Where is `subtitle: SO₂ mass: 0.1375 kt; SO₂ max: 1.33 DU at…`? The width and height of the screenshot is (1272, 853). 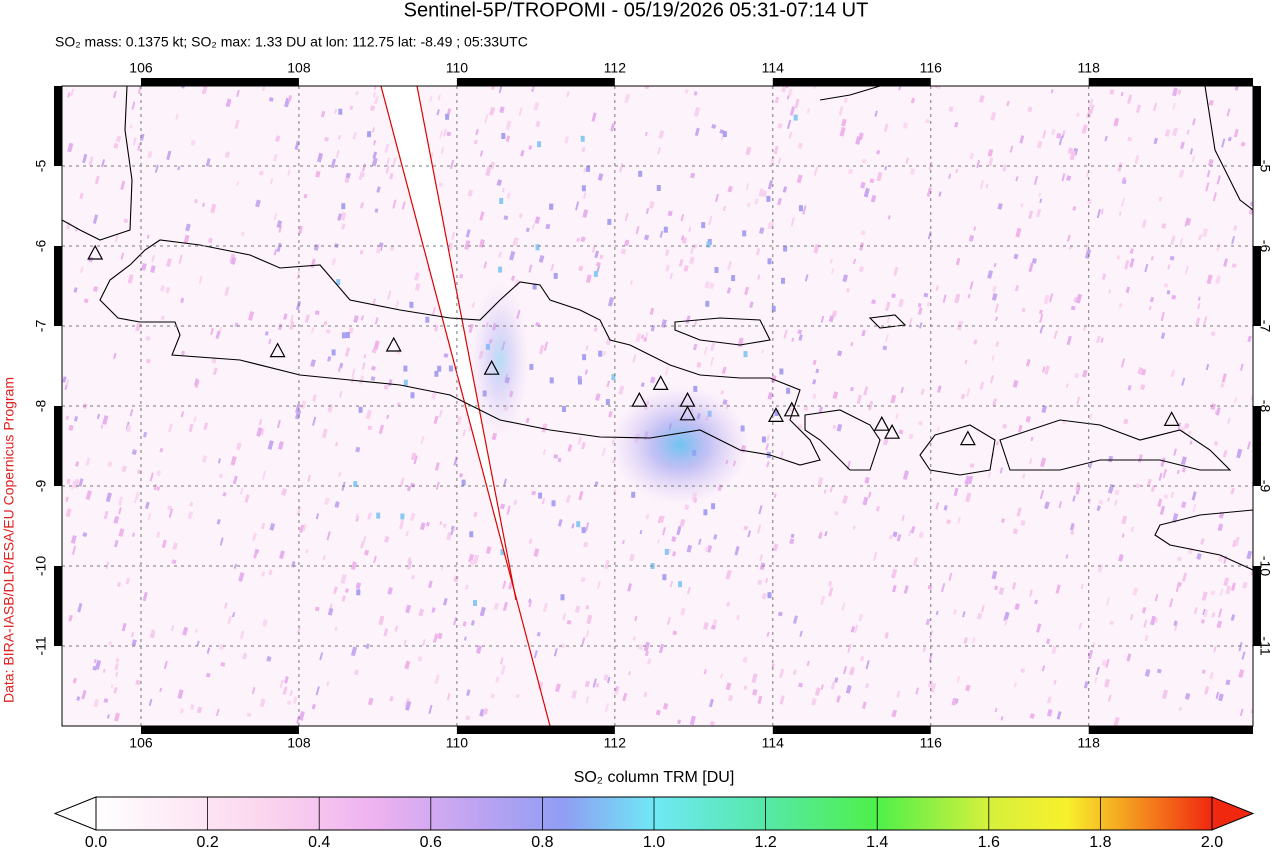
subtitle: SO₂ mass: 0.1375 kt; SO₂ max: 1.33 DU at… is located at coordinates (291, 42).